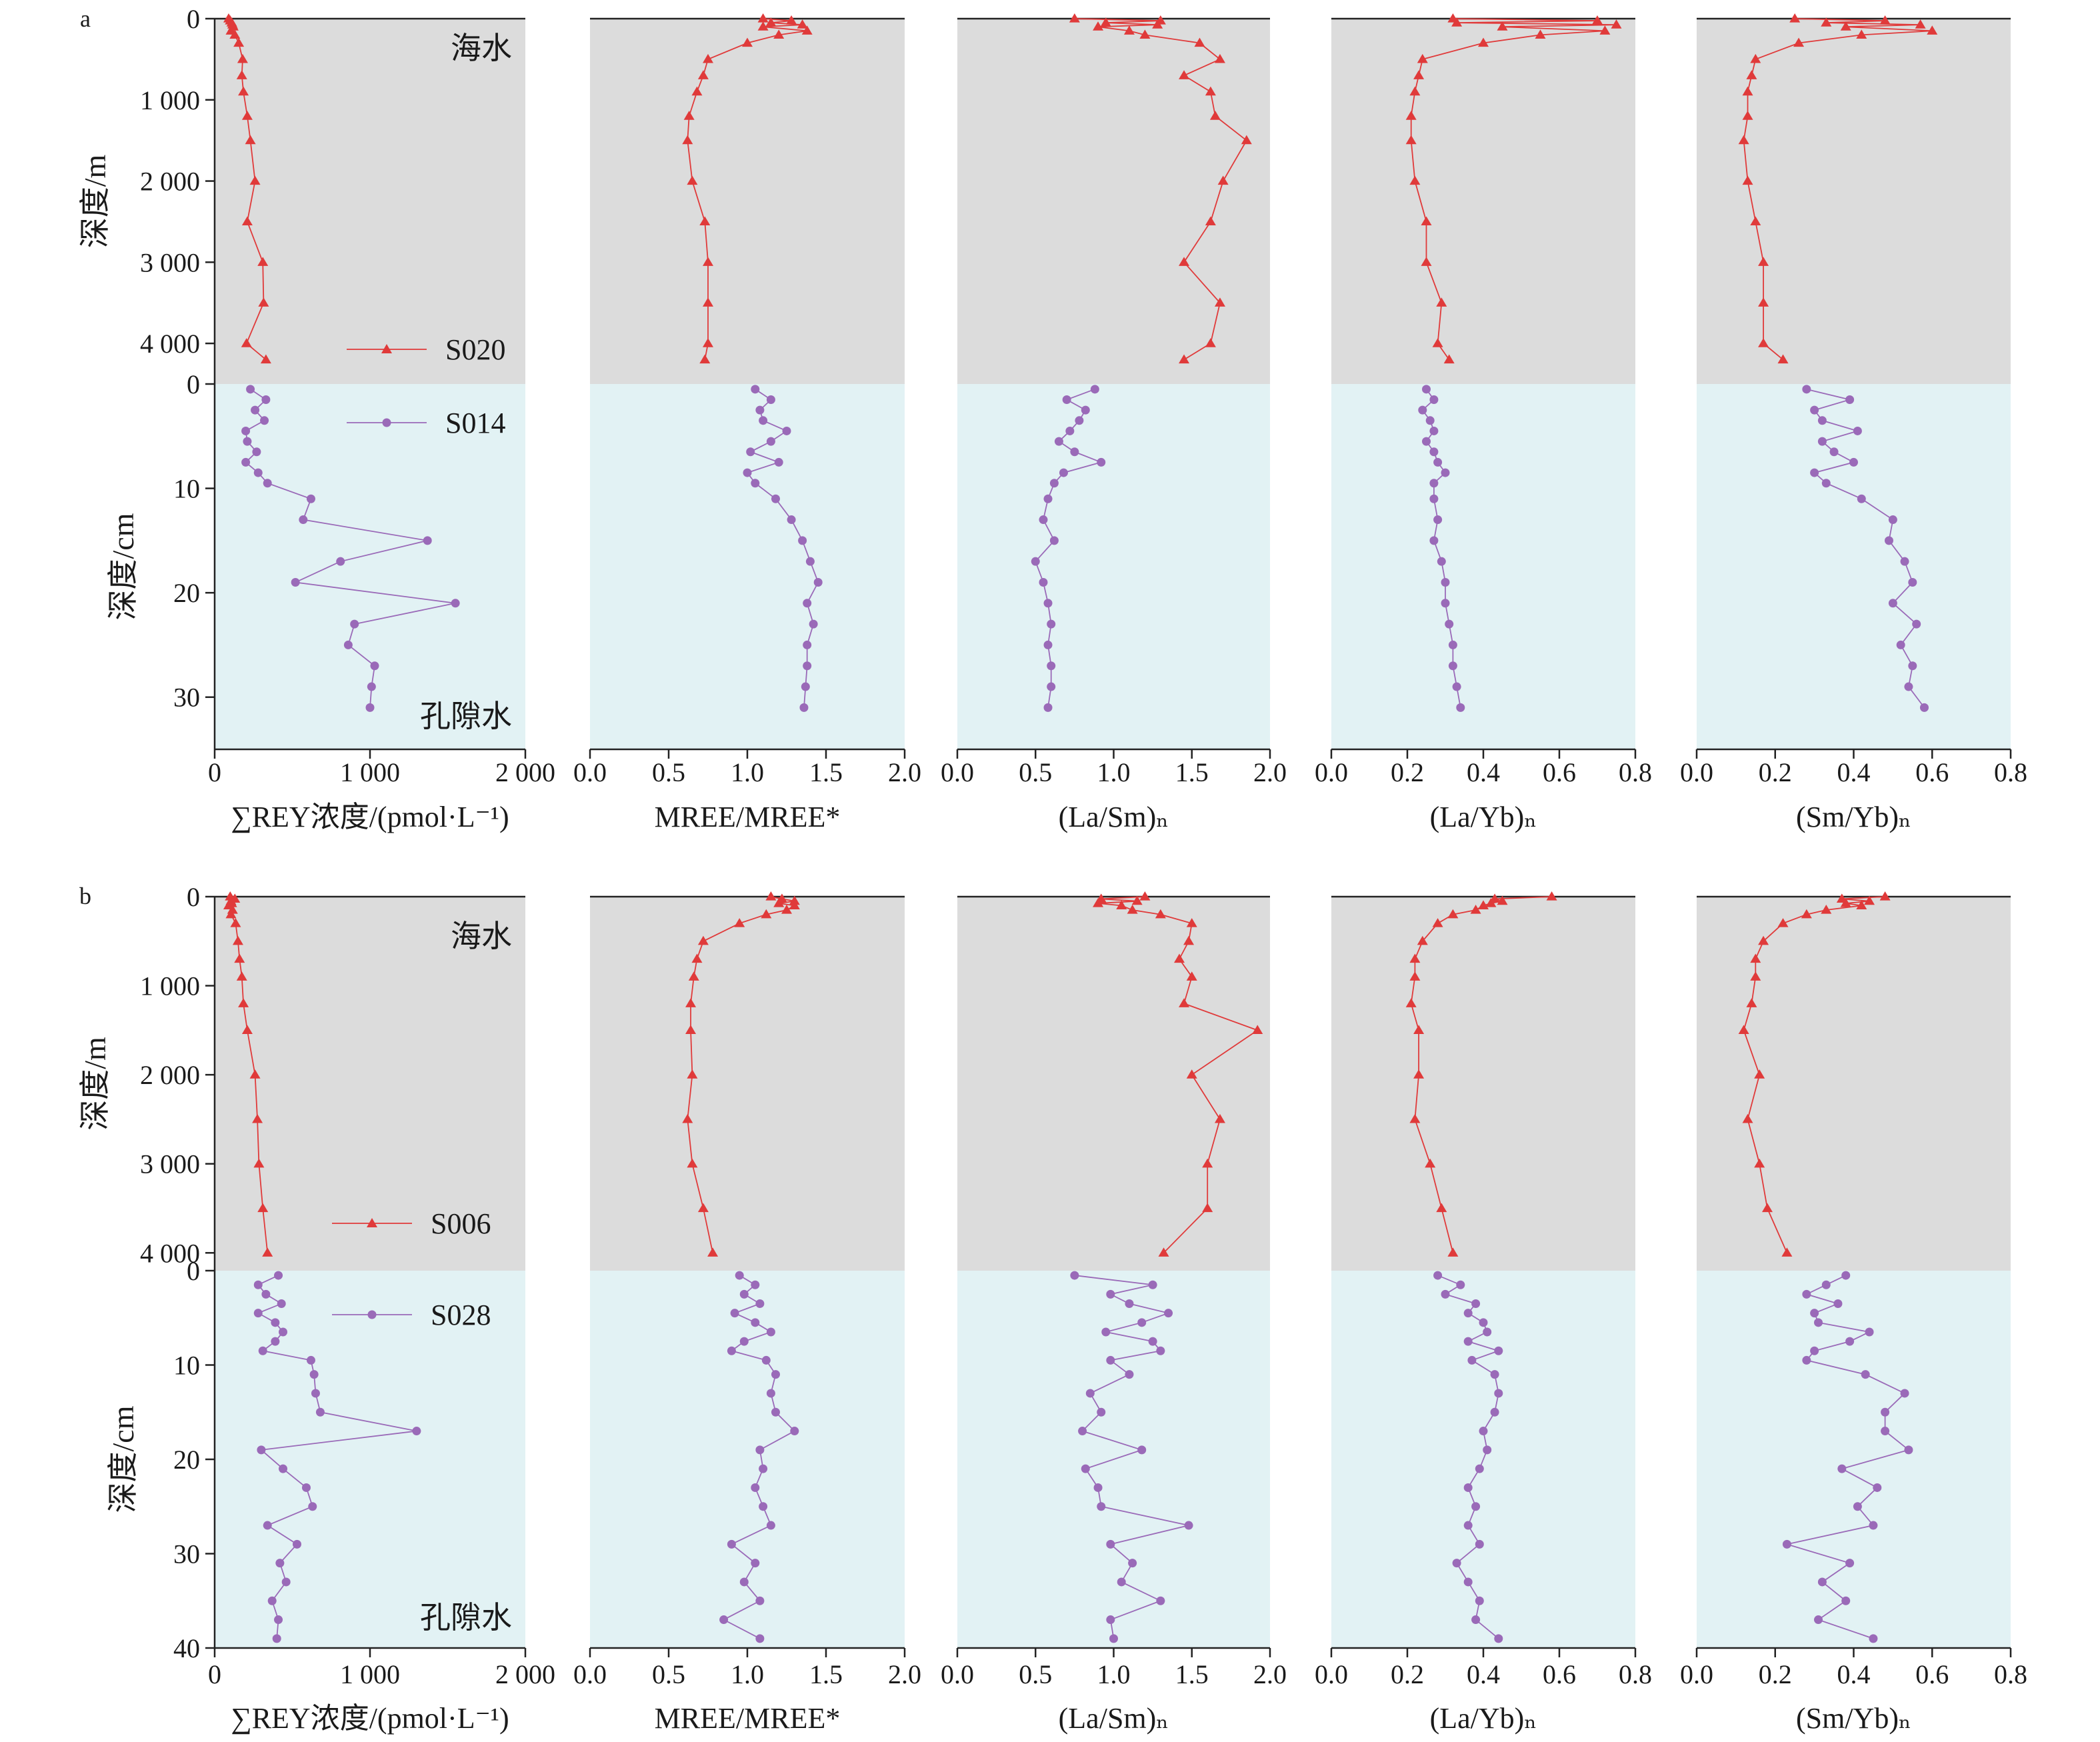  Describe the element at coordinates (193, 897) in the screenshot. I see `y-tick-label-seawater: 0` at that location.